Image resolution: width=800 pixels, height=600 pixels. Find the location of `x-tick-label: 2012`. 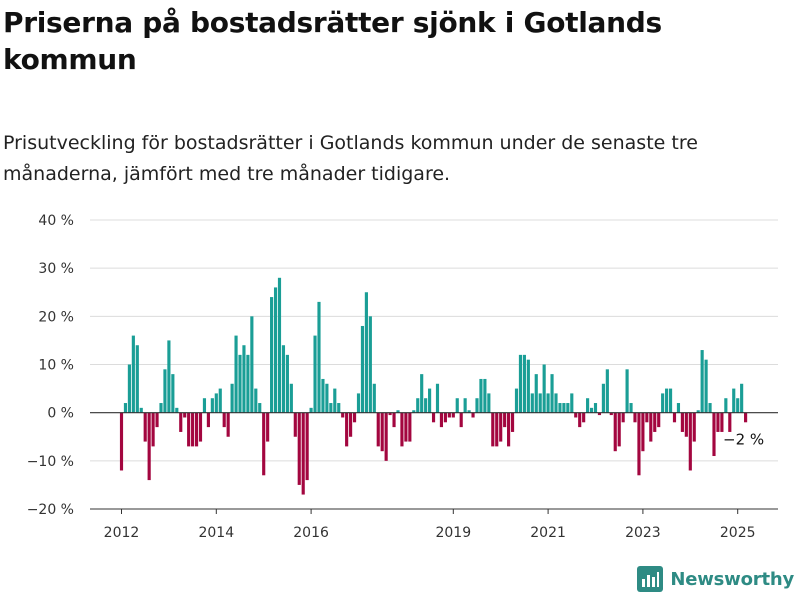

x-tick-label: 2012 is located at coordinates (122, 533).